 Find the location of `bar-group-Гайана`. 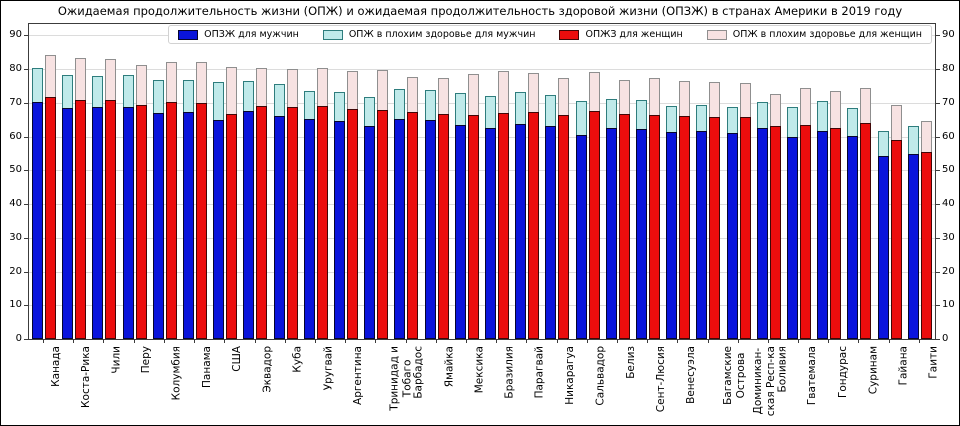

bar-group-Гайана is located at coordinates (890, 181).